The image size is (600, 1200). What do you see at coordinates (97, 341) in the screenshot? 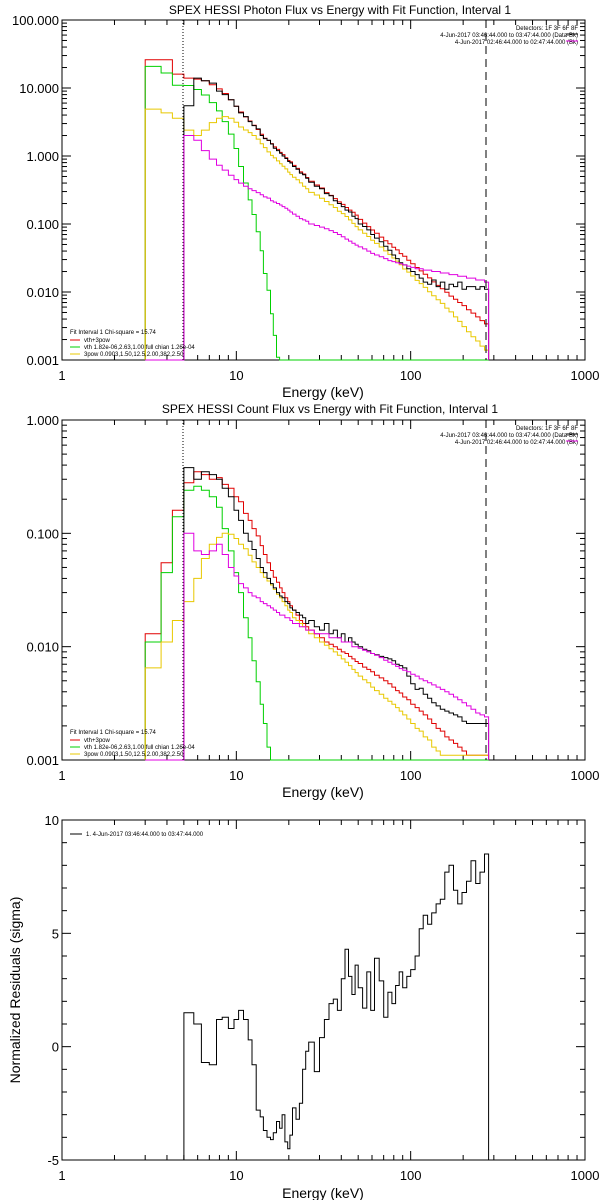
I see `photon-flux-legend-total: vth+3pow` at bounding box center [97, 341].